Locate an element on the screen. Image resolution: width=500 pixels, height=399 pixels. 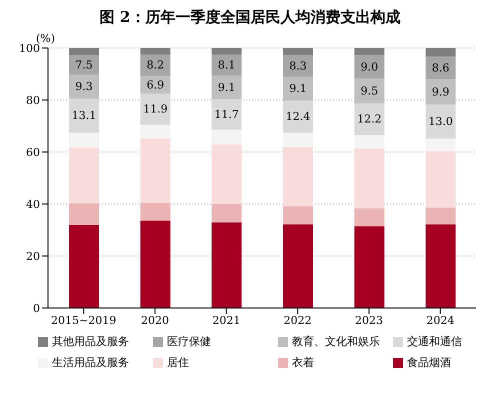
data-label: 8.6 is located at coordinates (441, 67).